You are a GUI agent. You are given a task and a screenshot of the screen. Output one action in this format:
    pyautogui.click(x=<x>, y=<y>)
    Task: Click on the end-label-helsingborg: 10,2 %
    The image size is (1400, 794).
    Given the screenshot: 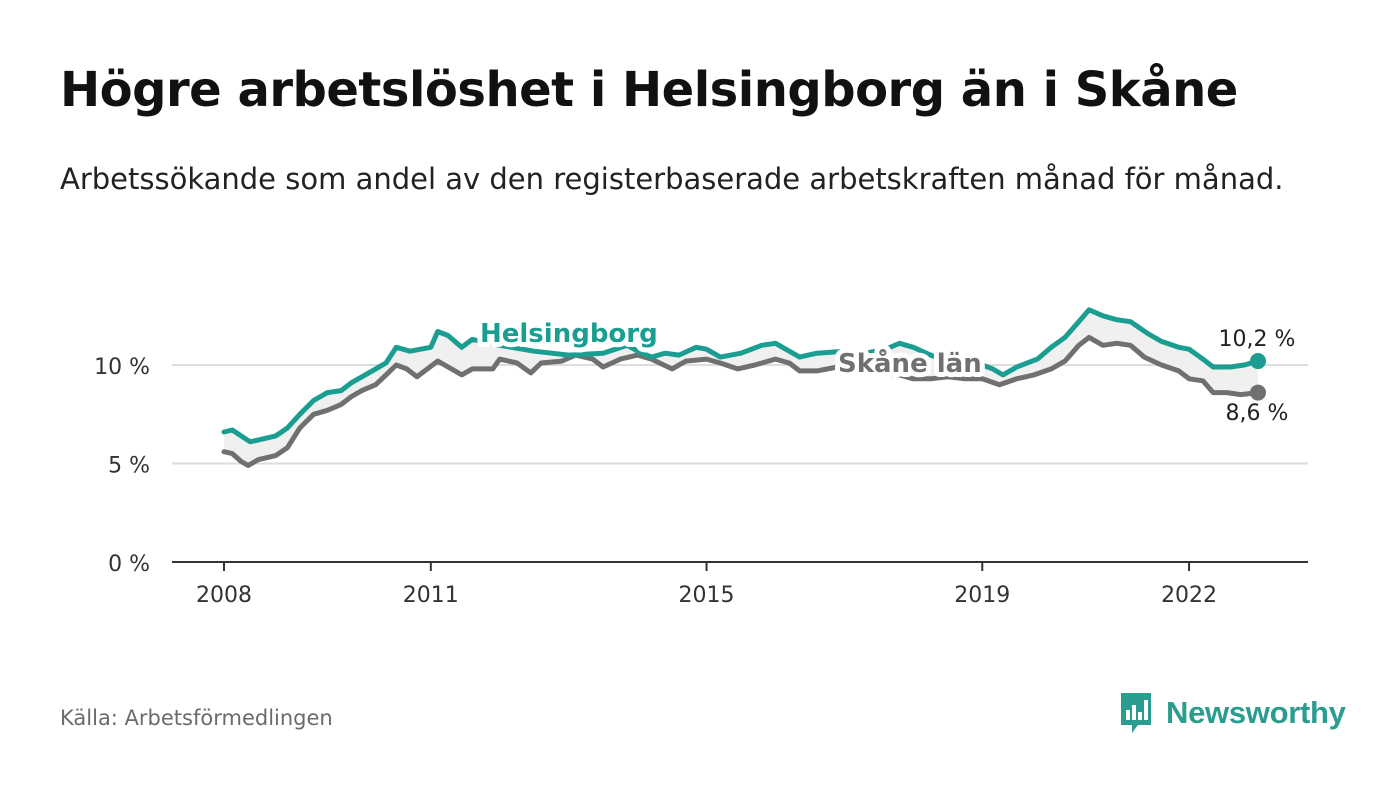 What is the action you would take?
    pyautogui.click(x=1257, y=339)
    